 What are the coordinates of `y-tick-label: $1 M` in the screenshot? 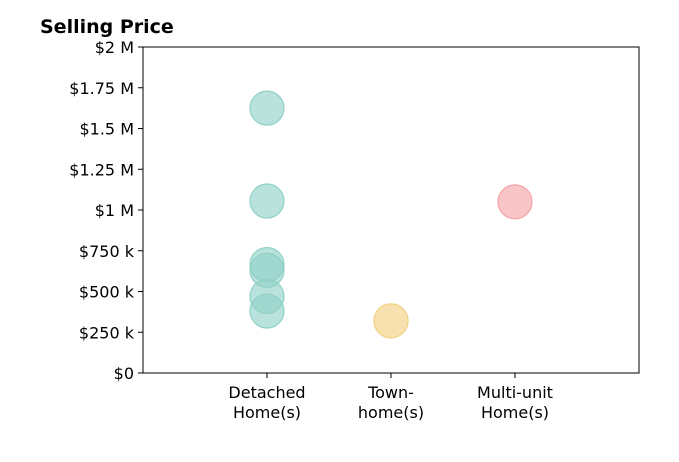 It's located at (114, 210).